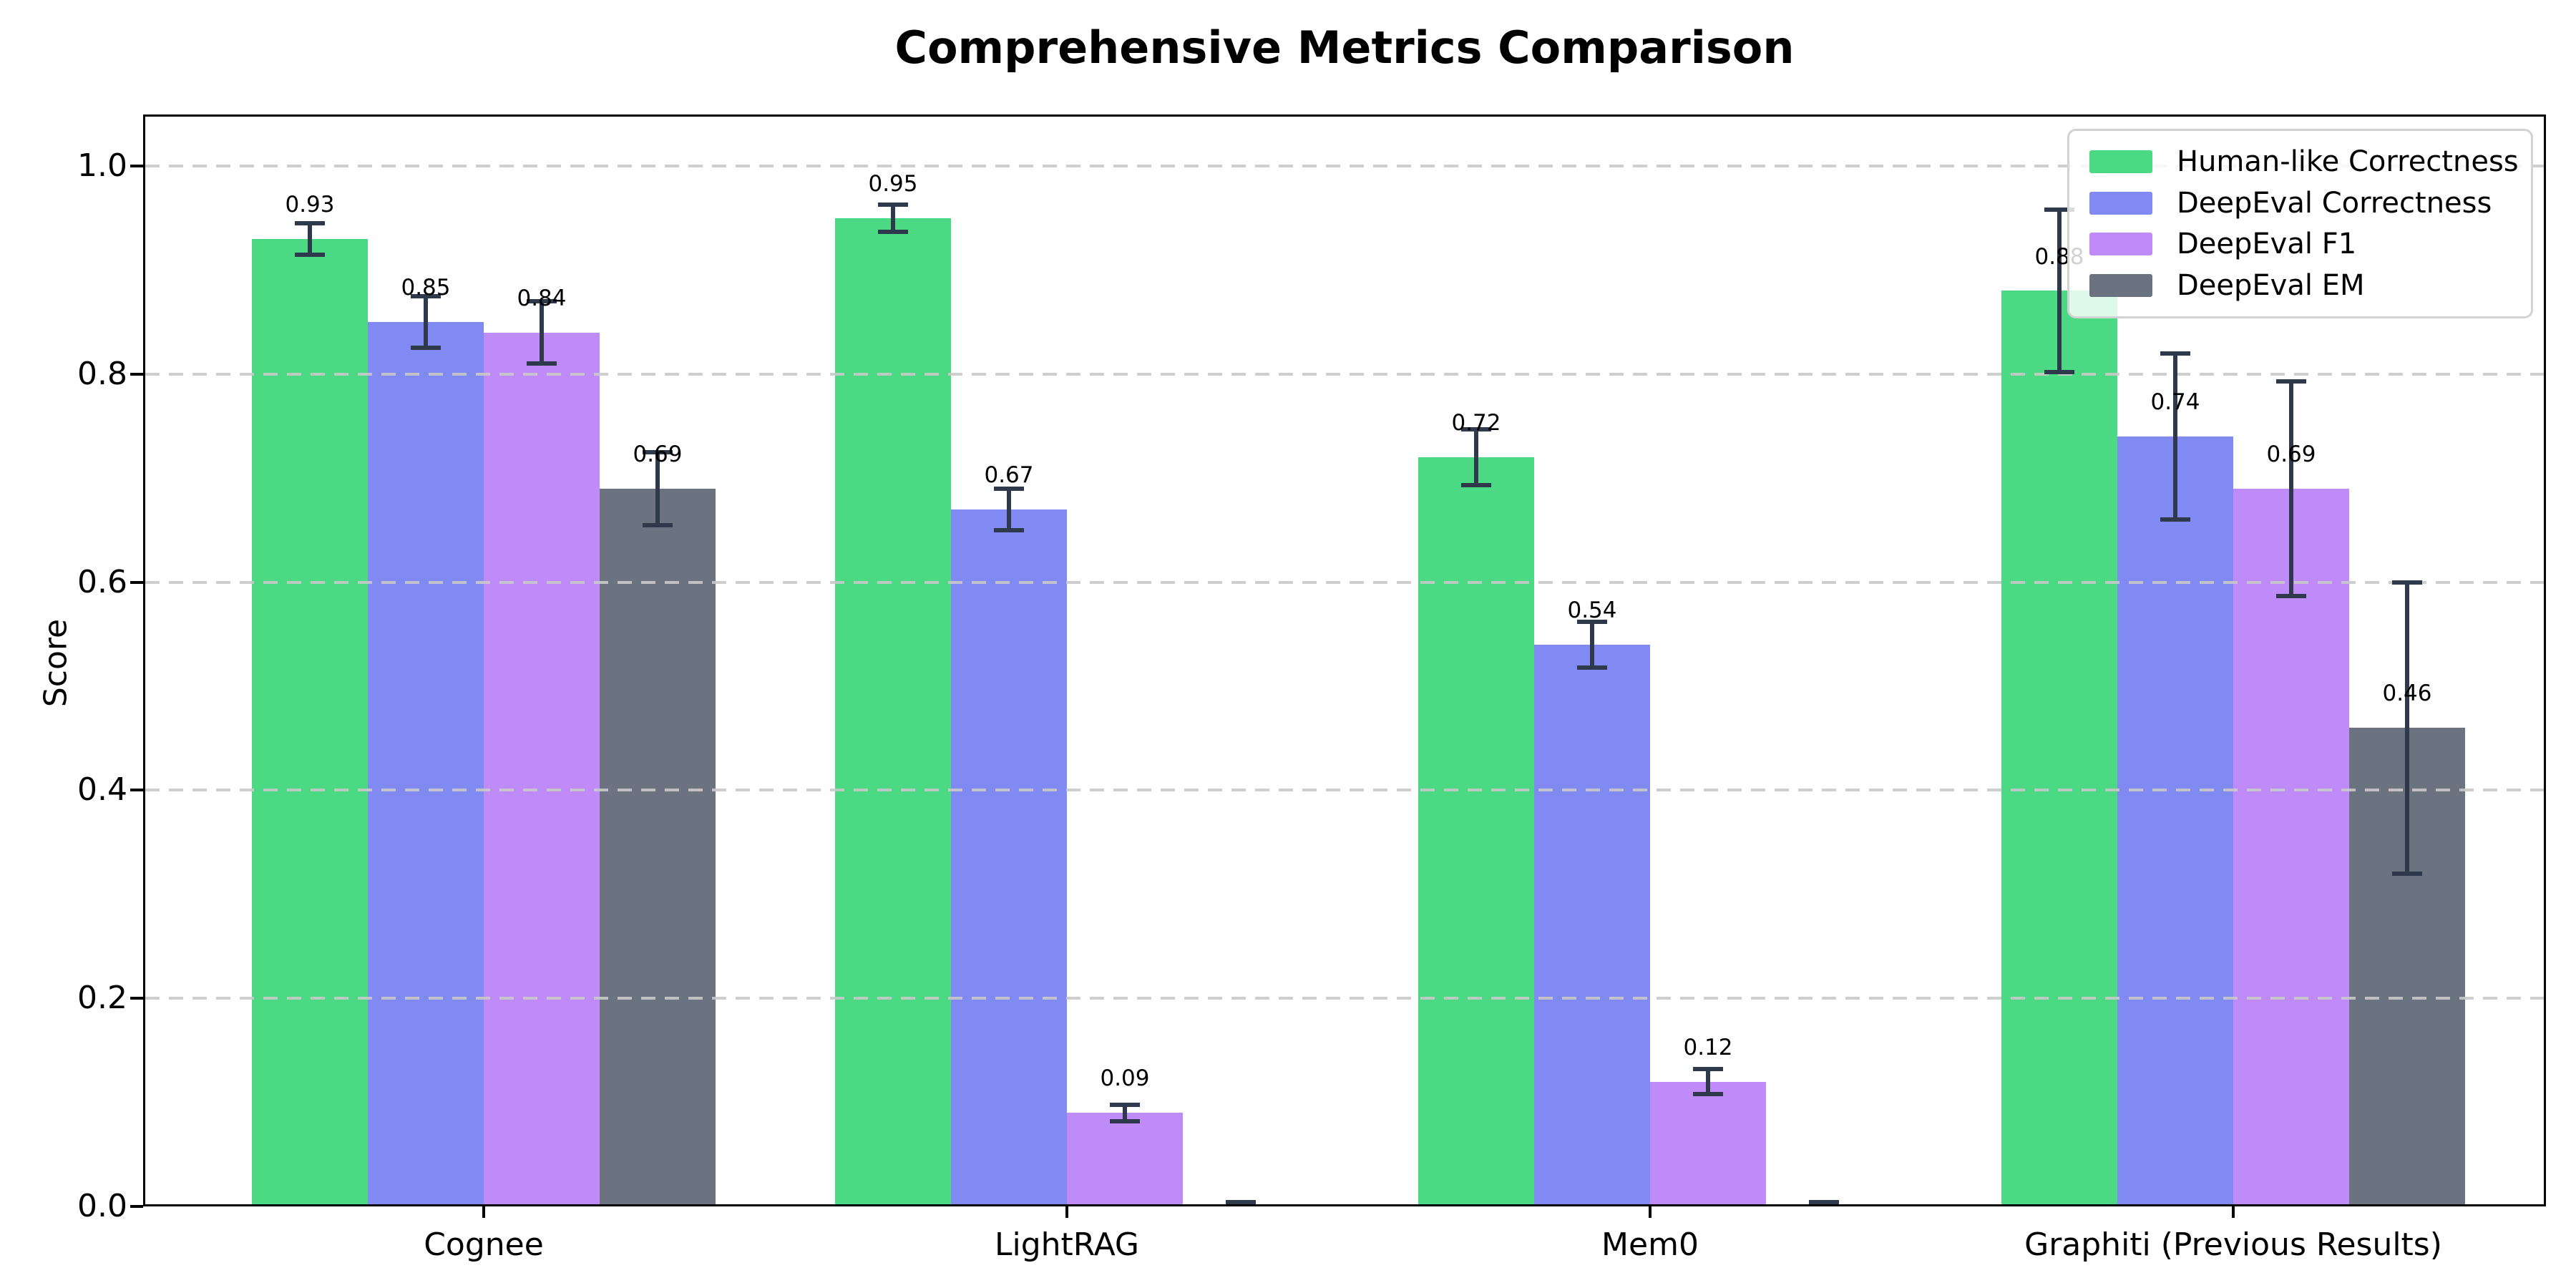 This screenshot has height=1288, width=2576. What do you see at coordinates (1344, 166) in the screenshot?
I see `gridline-y-1.0` at bounding box center [1344, 166].